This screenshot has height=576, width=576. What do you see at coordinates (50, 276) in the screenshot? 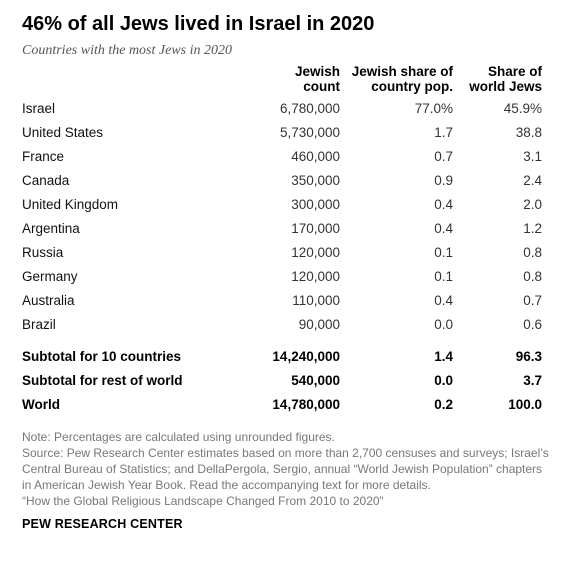
I see `country-name: Germany` at bounding box center [50, 276].